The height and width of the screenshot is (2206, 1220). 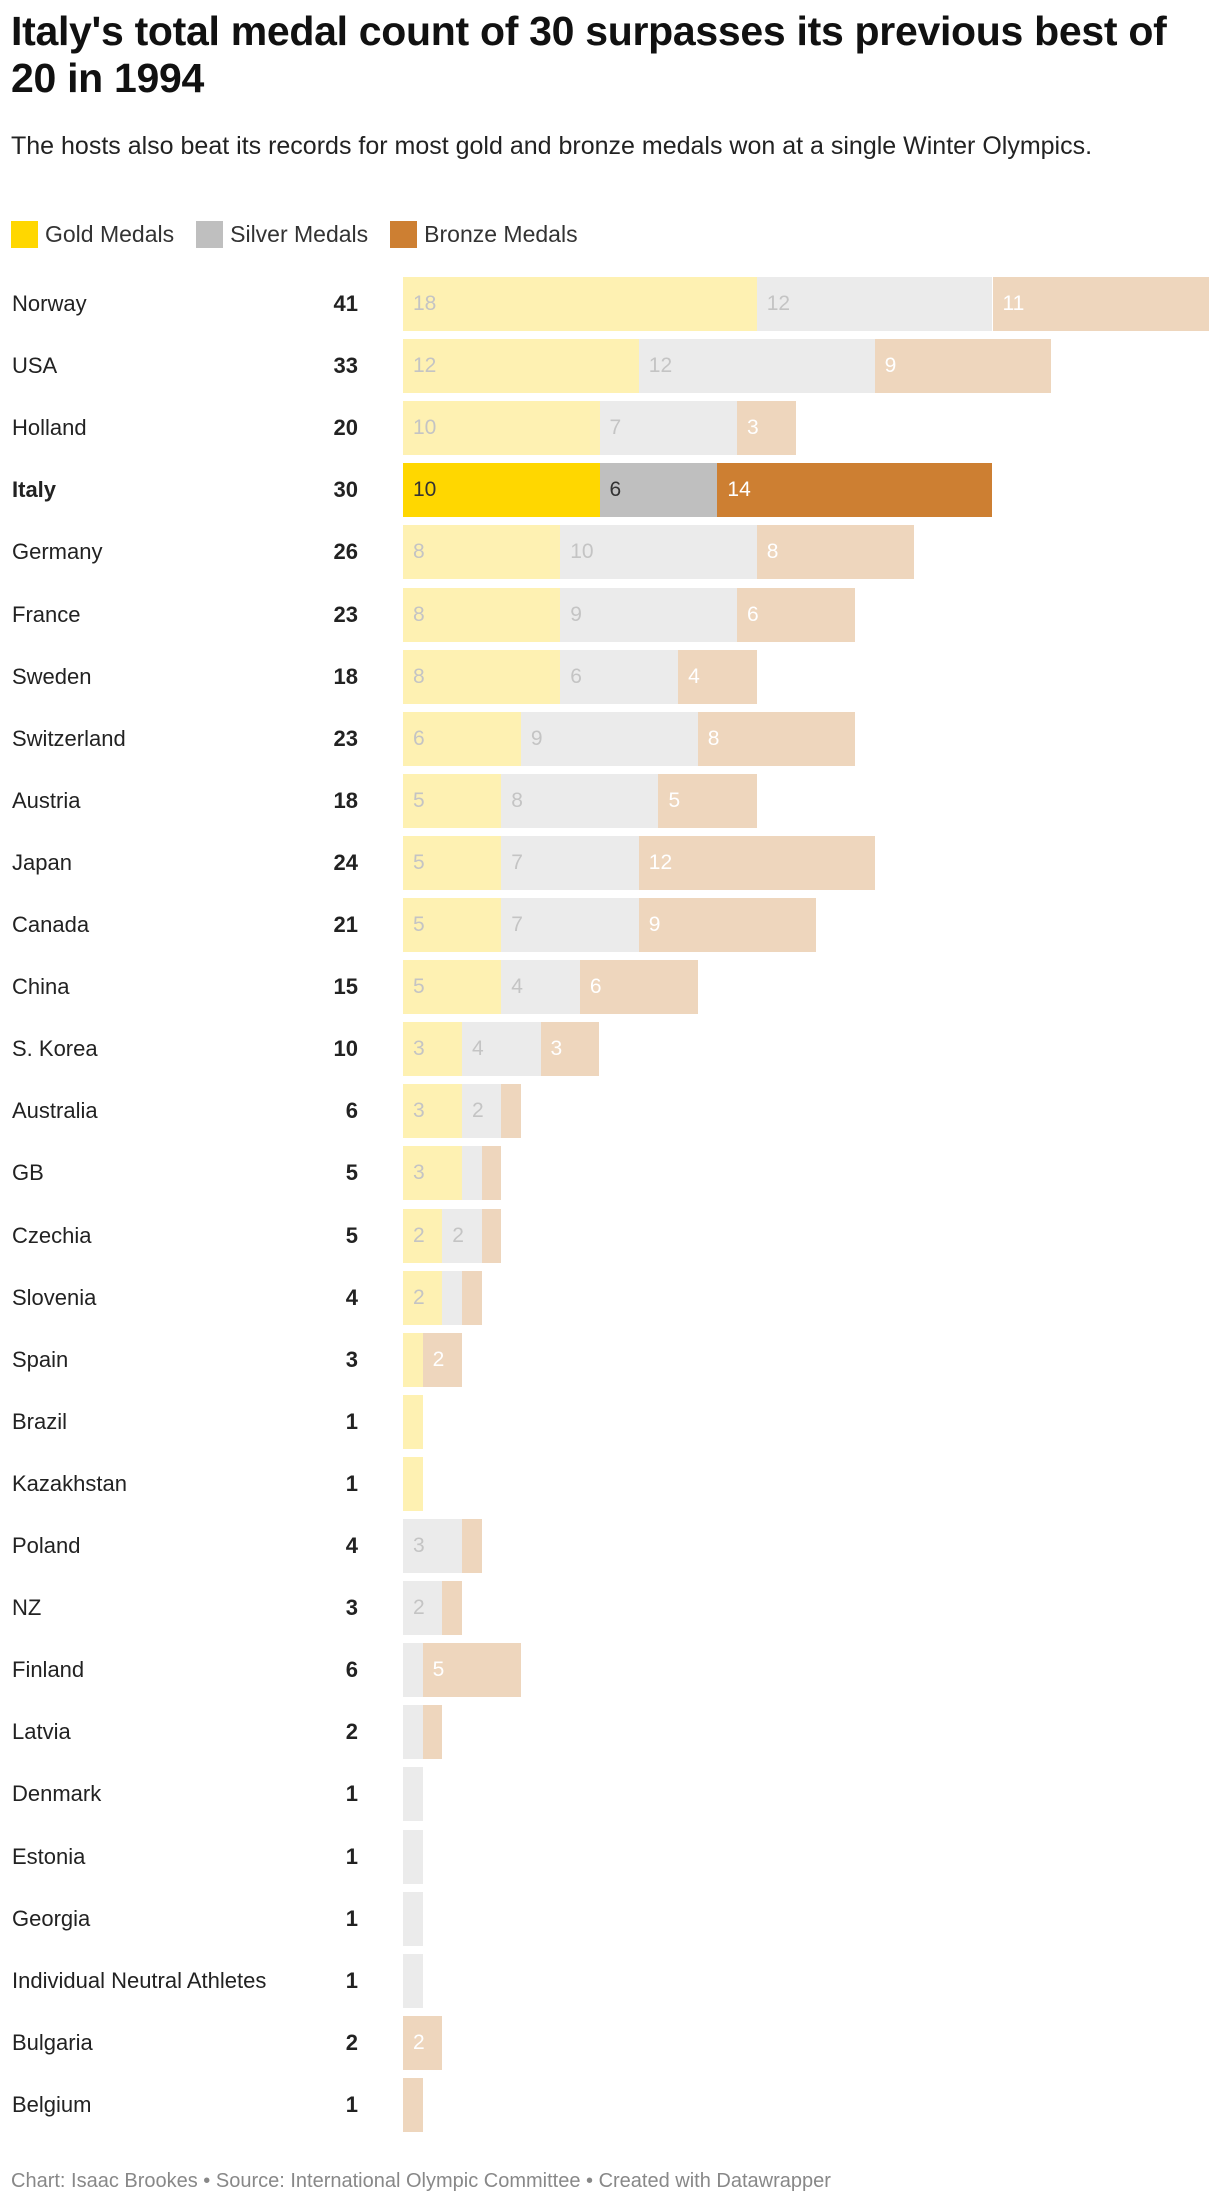 I want to click on bar-bronze: 8, so click(x=776, y=738).